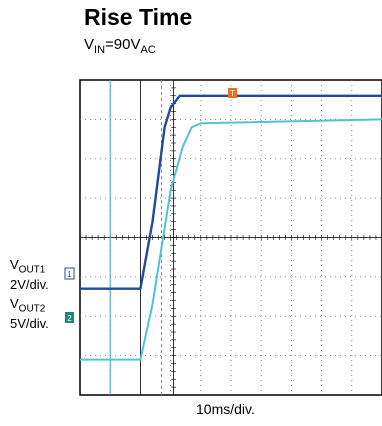 This screenshot has width=382, height=426. I want to click on chart-title: Rise Time, so click(138, 17).